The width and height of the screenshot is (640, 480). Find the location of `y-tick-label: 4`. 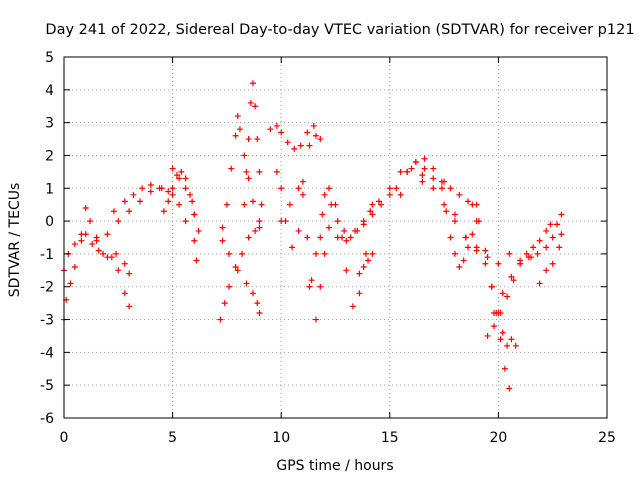

y-tick-label: 4 is located at coordinates (49, 91).